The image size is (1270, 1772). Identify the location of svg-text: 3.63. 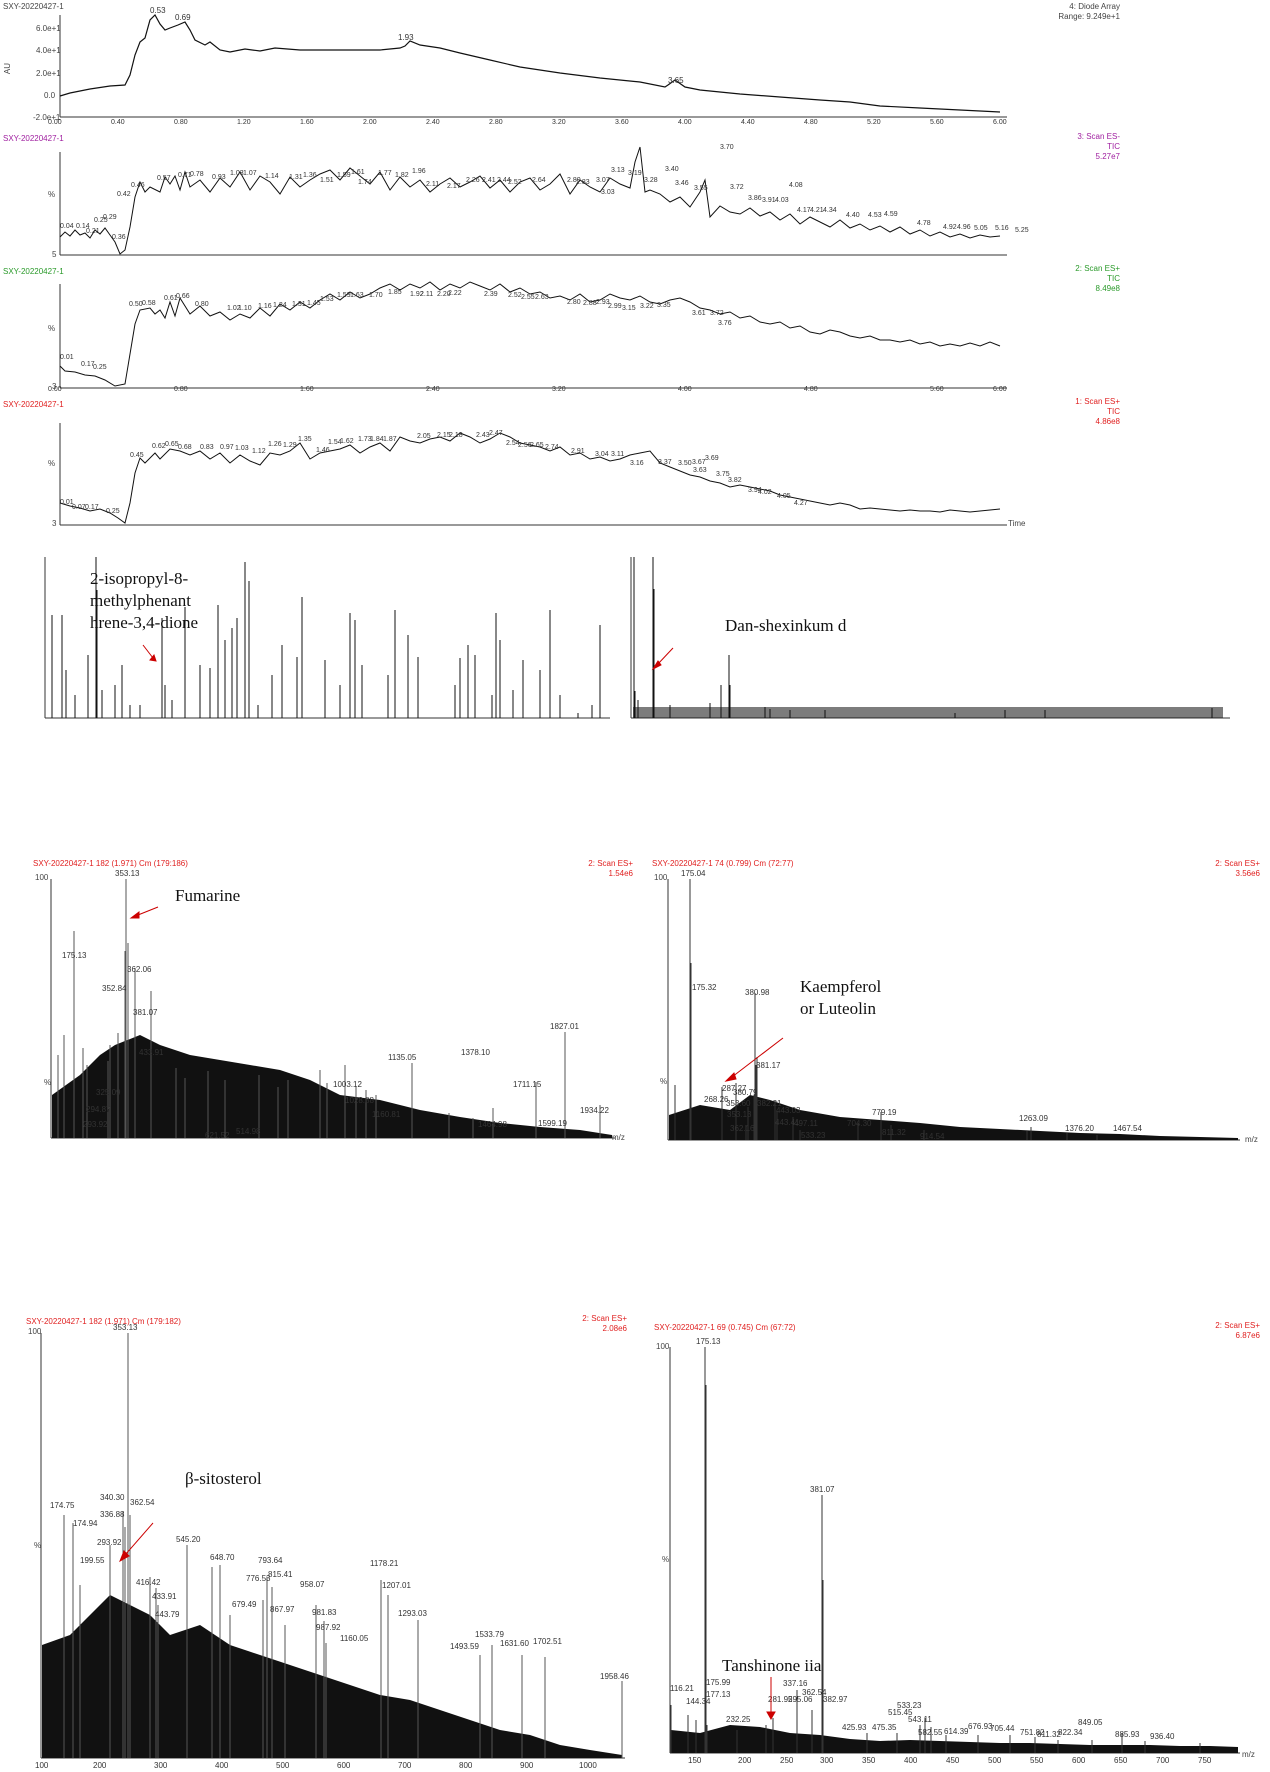
(700, 470).